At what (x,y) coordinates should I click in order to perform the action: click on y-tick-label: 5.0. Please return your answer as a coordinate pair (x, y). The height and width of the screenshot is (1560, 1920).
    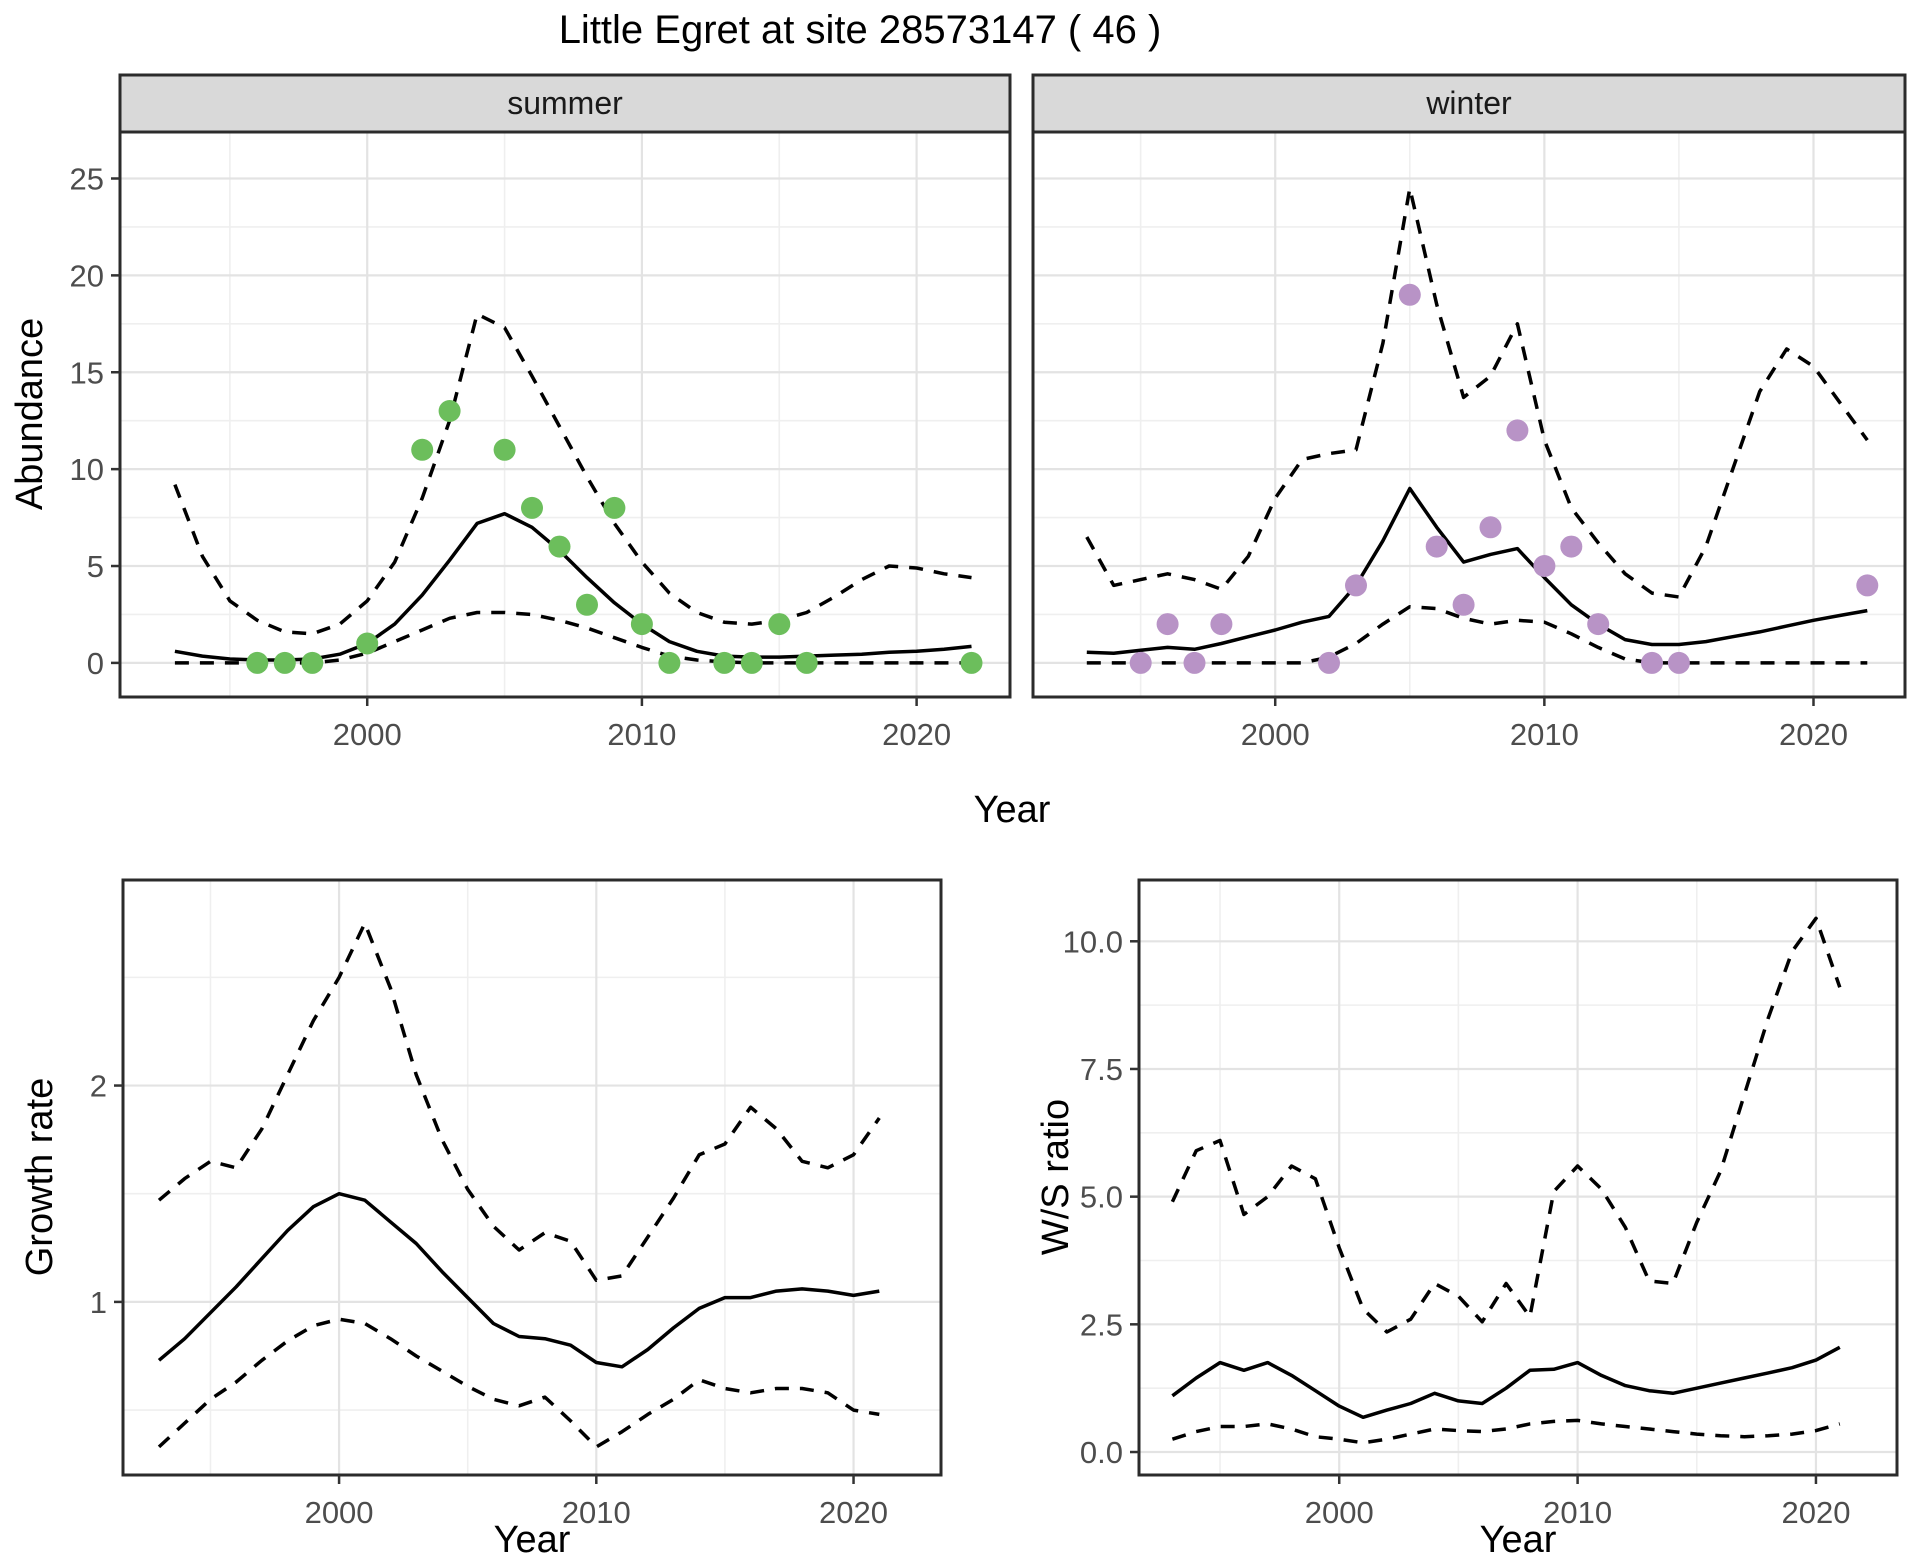
    Looking at the image, I should click on (1101, 1197).